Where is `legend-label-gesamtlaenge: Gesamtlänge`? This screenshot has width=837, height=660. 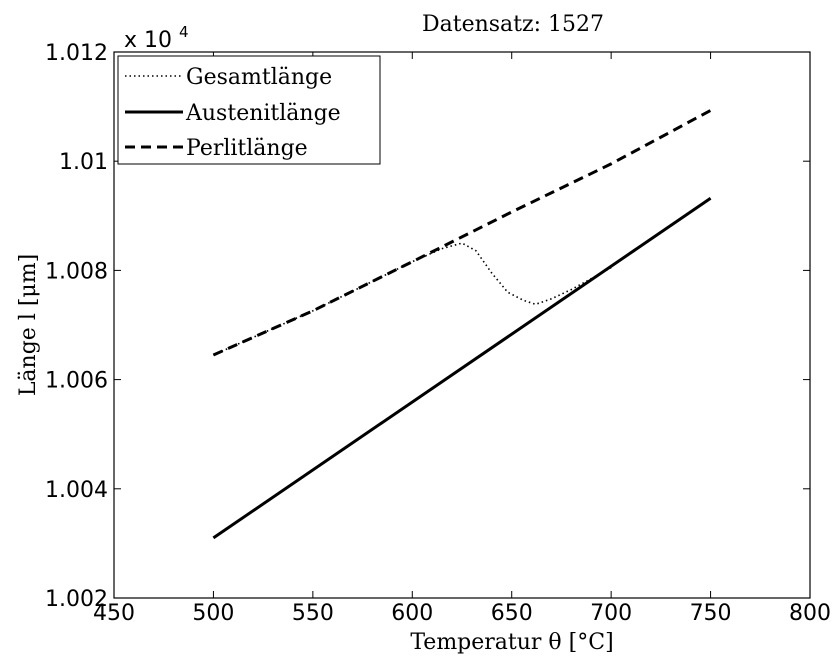
legend-label-gesamtlaenge: Gesamtlänge is located at coordinates (259, 77).